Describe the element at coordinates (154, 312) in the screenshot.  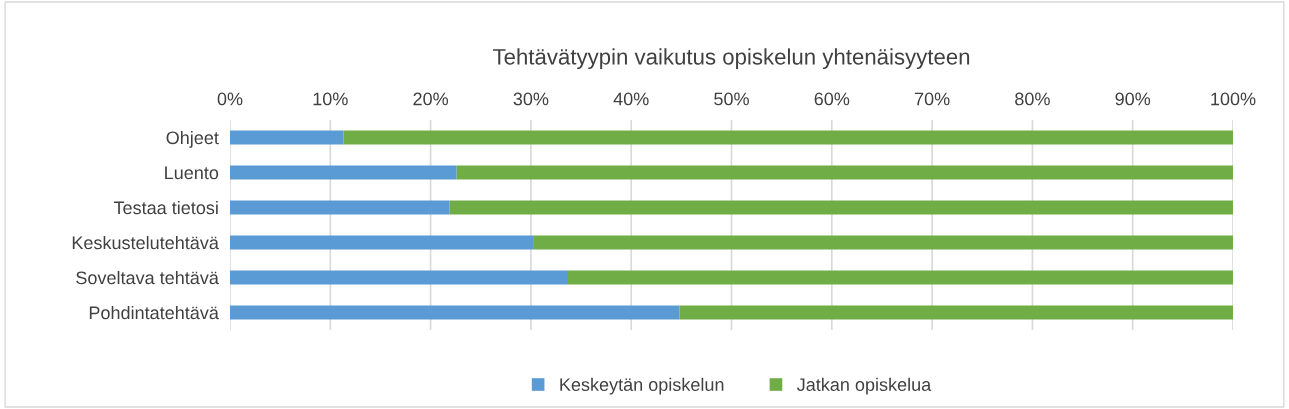
I see `y-tick-label: Pohdintatehtävä` at that location.